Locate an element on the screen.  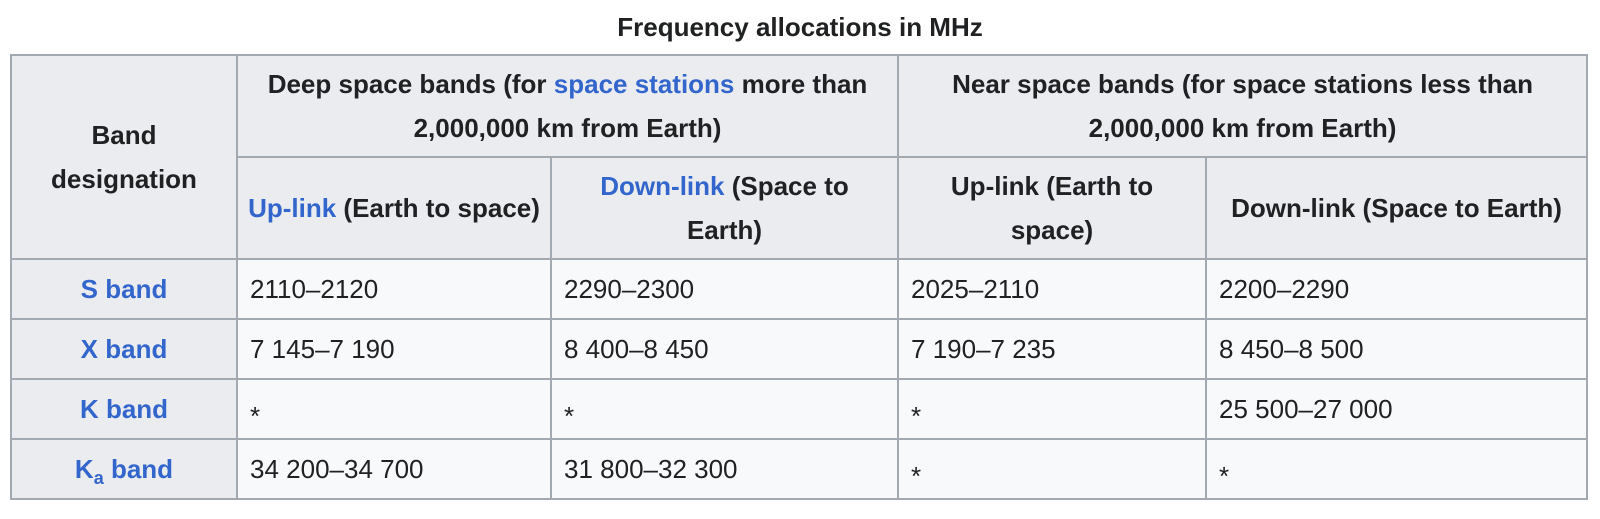
ka-band-subscript: a is located at coordinates (98, 478).